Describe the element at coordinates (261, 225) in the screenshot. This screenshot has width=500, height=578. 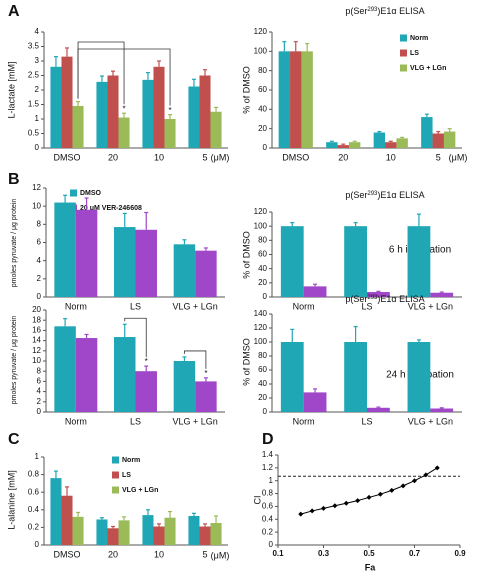
I see `y-tick-label: 100` at that location.